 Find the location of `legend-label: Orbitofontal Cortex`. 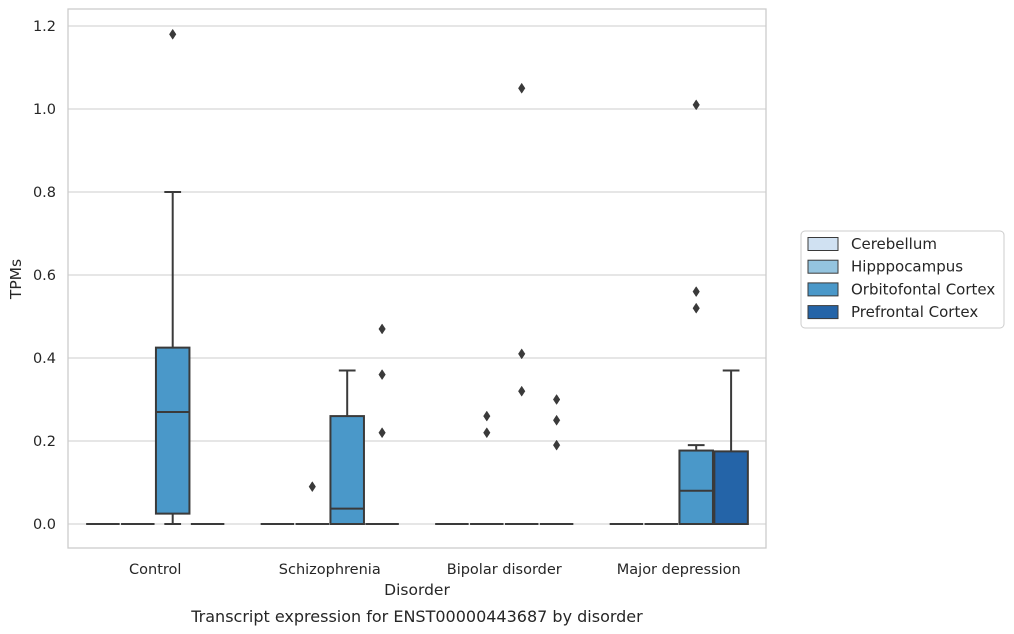

legend-label: Orbitofontal Cortex is located at coordinates (923, 289).